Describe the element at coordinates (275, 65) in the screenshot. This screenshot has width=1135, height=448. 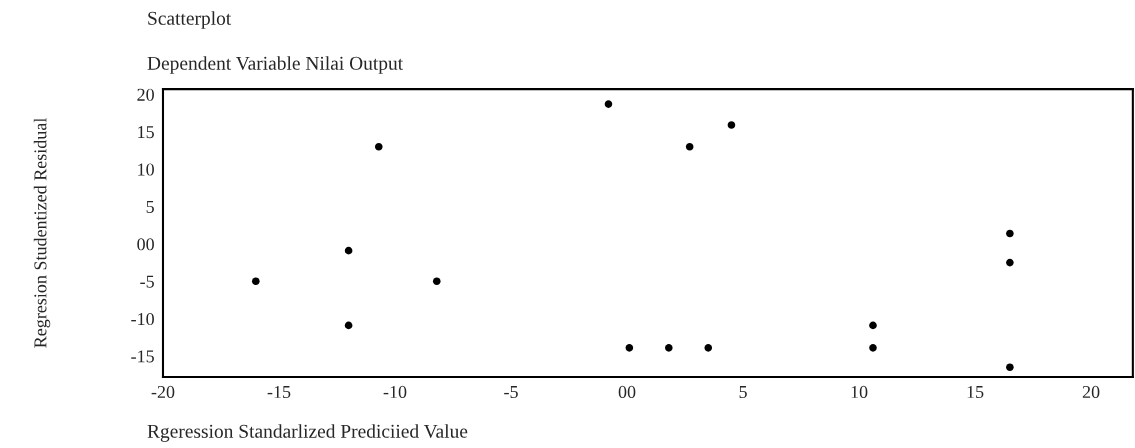
I see `chart-subtitle: Dependent Variable Nilai Output` at that location.